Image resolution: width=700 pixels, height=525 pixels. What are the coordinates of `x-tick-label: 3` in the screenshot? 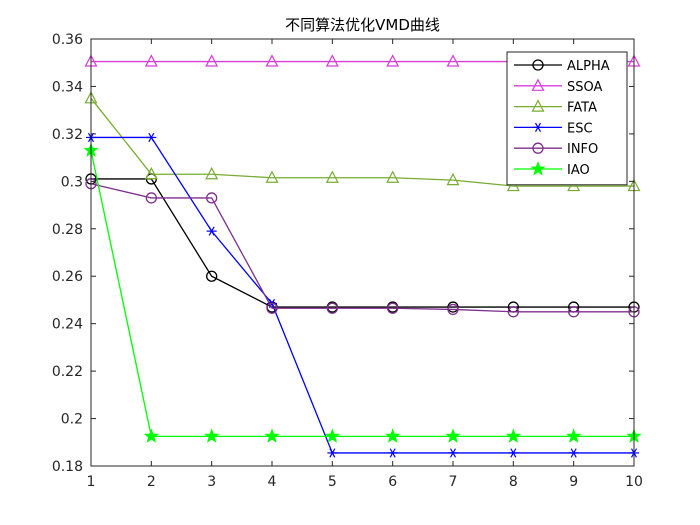 It's located at (211, 482).